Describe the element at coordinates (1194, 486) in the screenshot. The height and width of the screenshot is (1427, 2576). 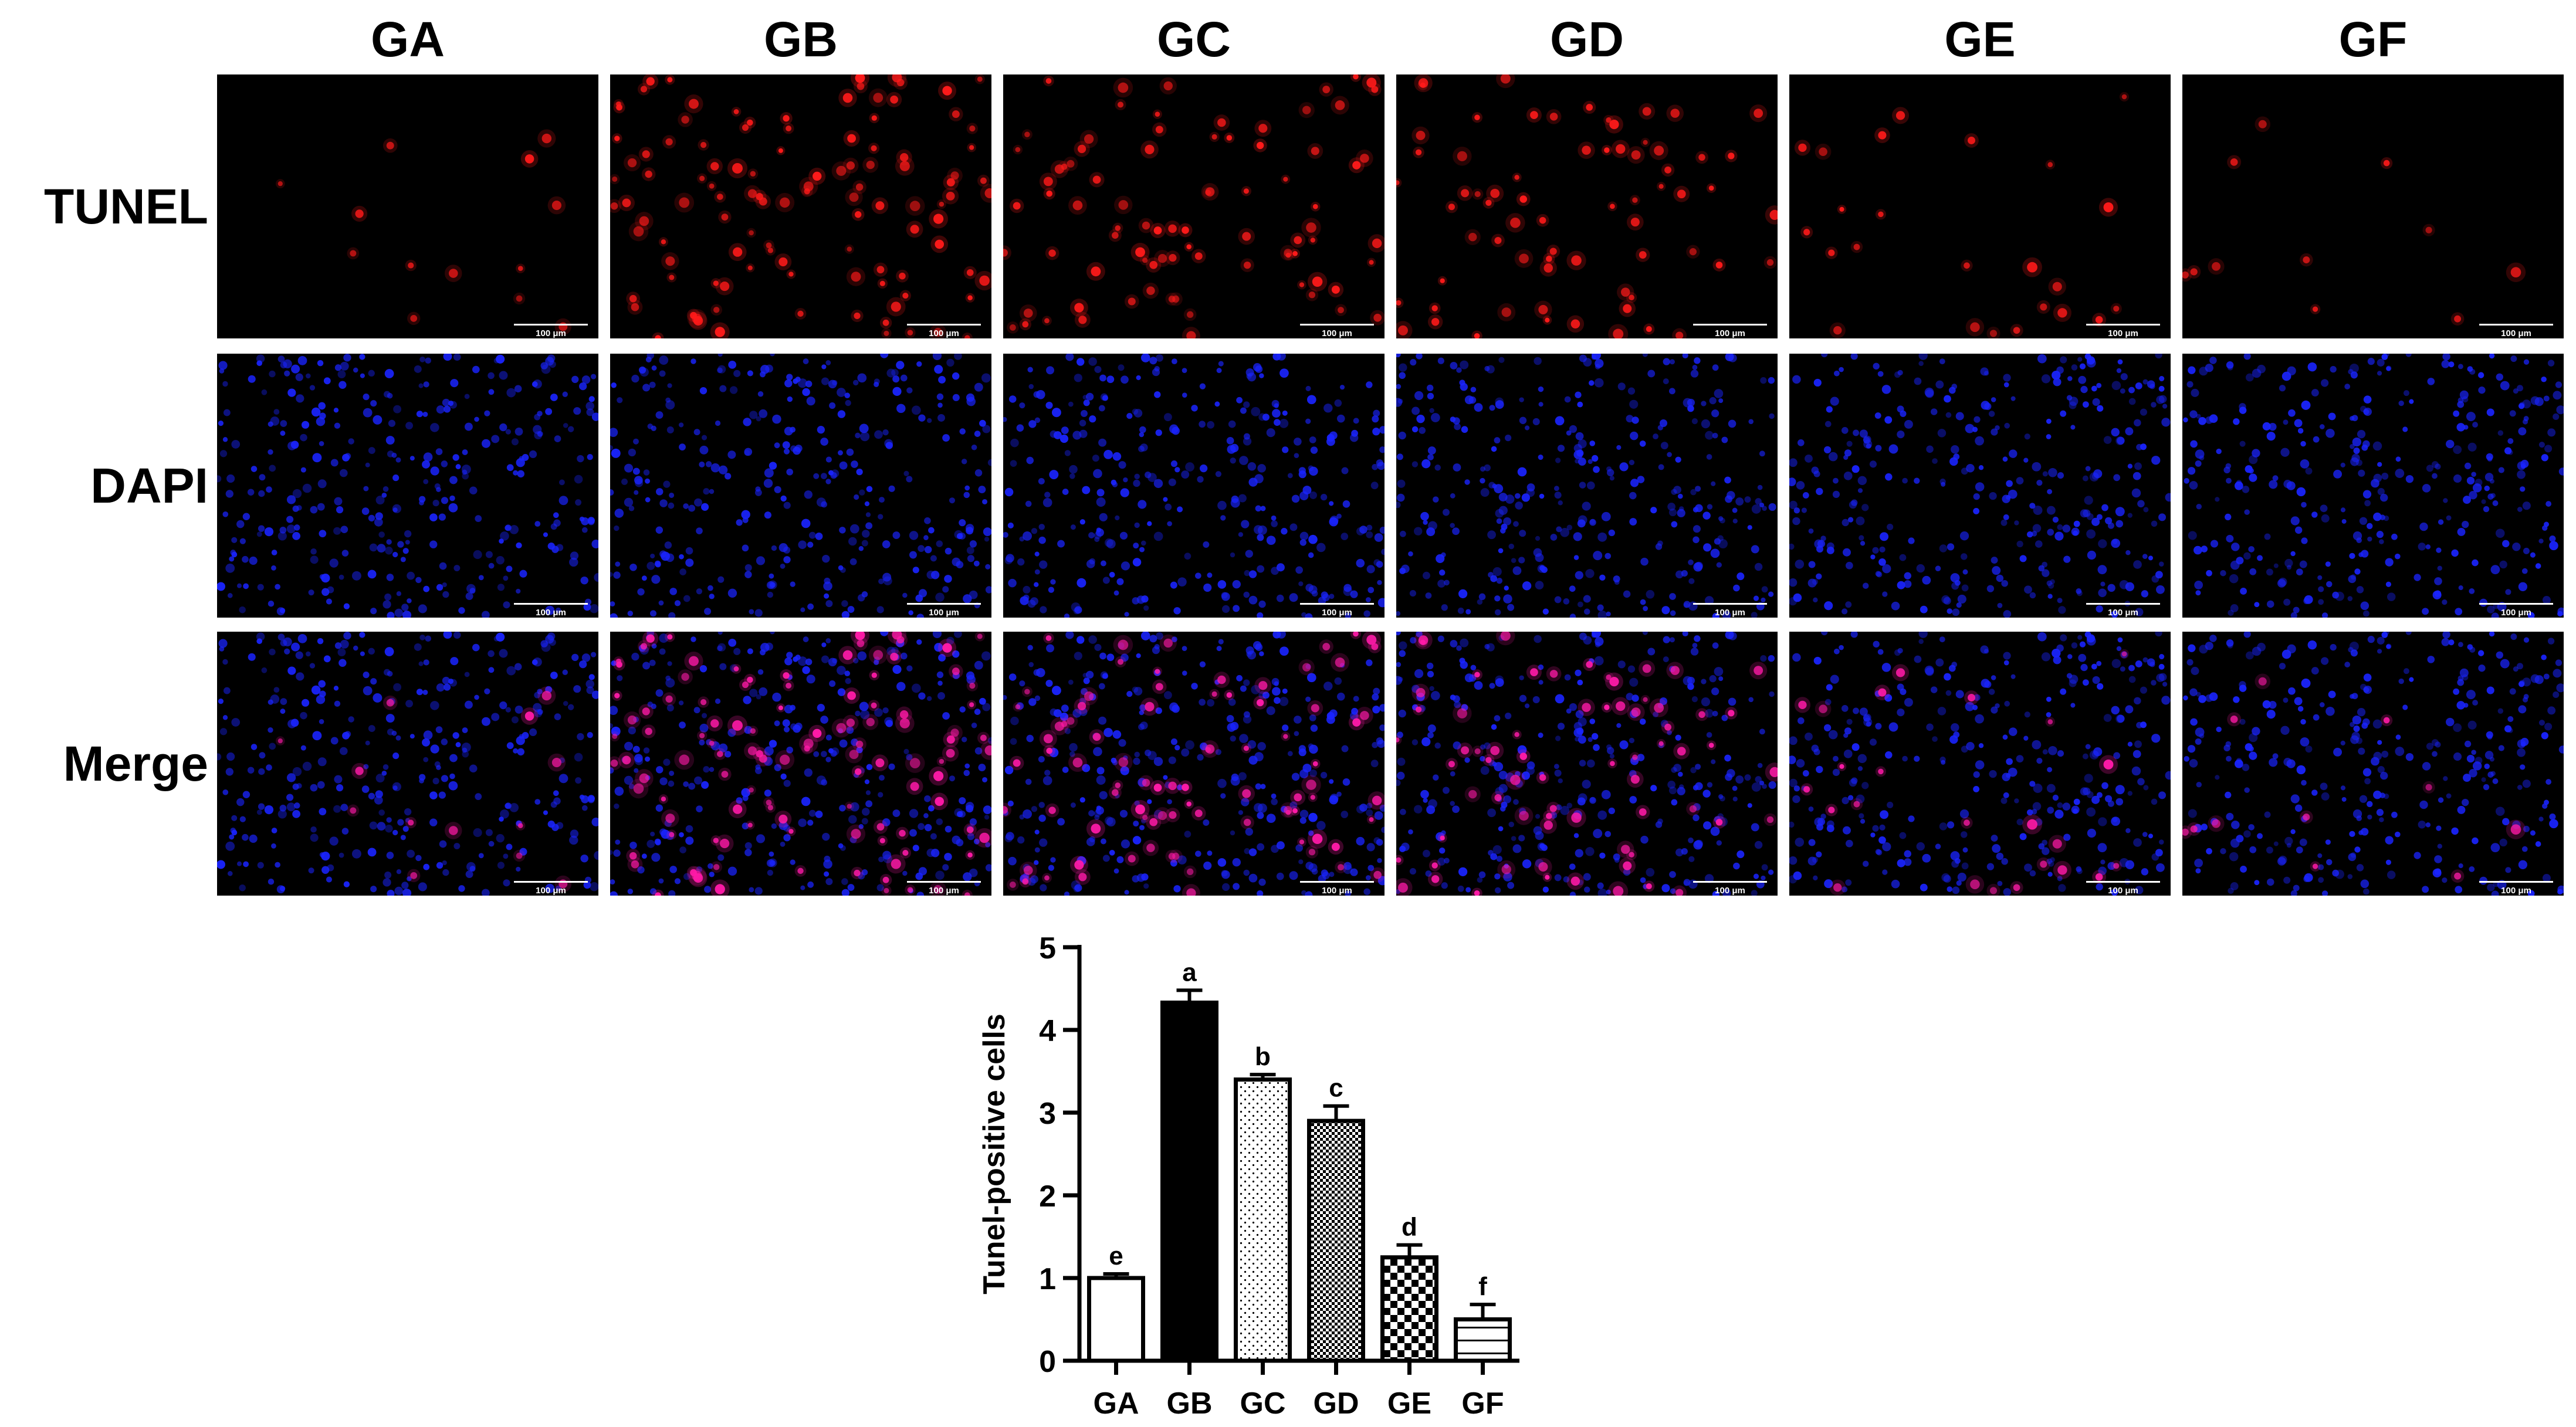
I see `micrograph-dapi-gc: 100 μm` at that location.